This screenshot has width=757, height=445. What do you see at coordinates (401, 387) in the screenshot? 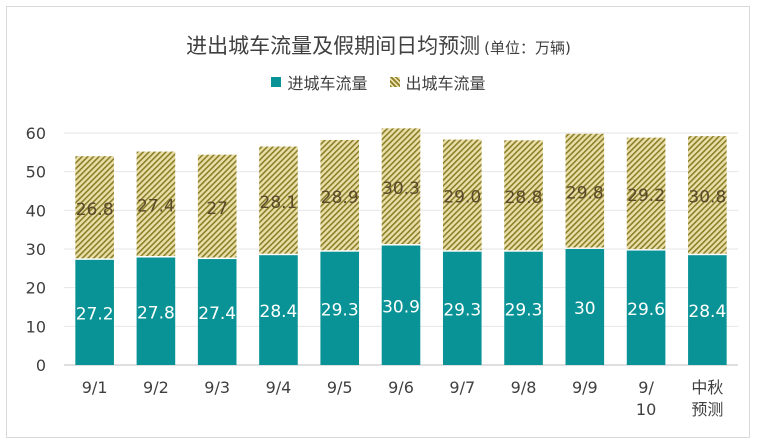
I see `x-tick-label: 9/6` at bounding box center [401, 387].